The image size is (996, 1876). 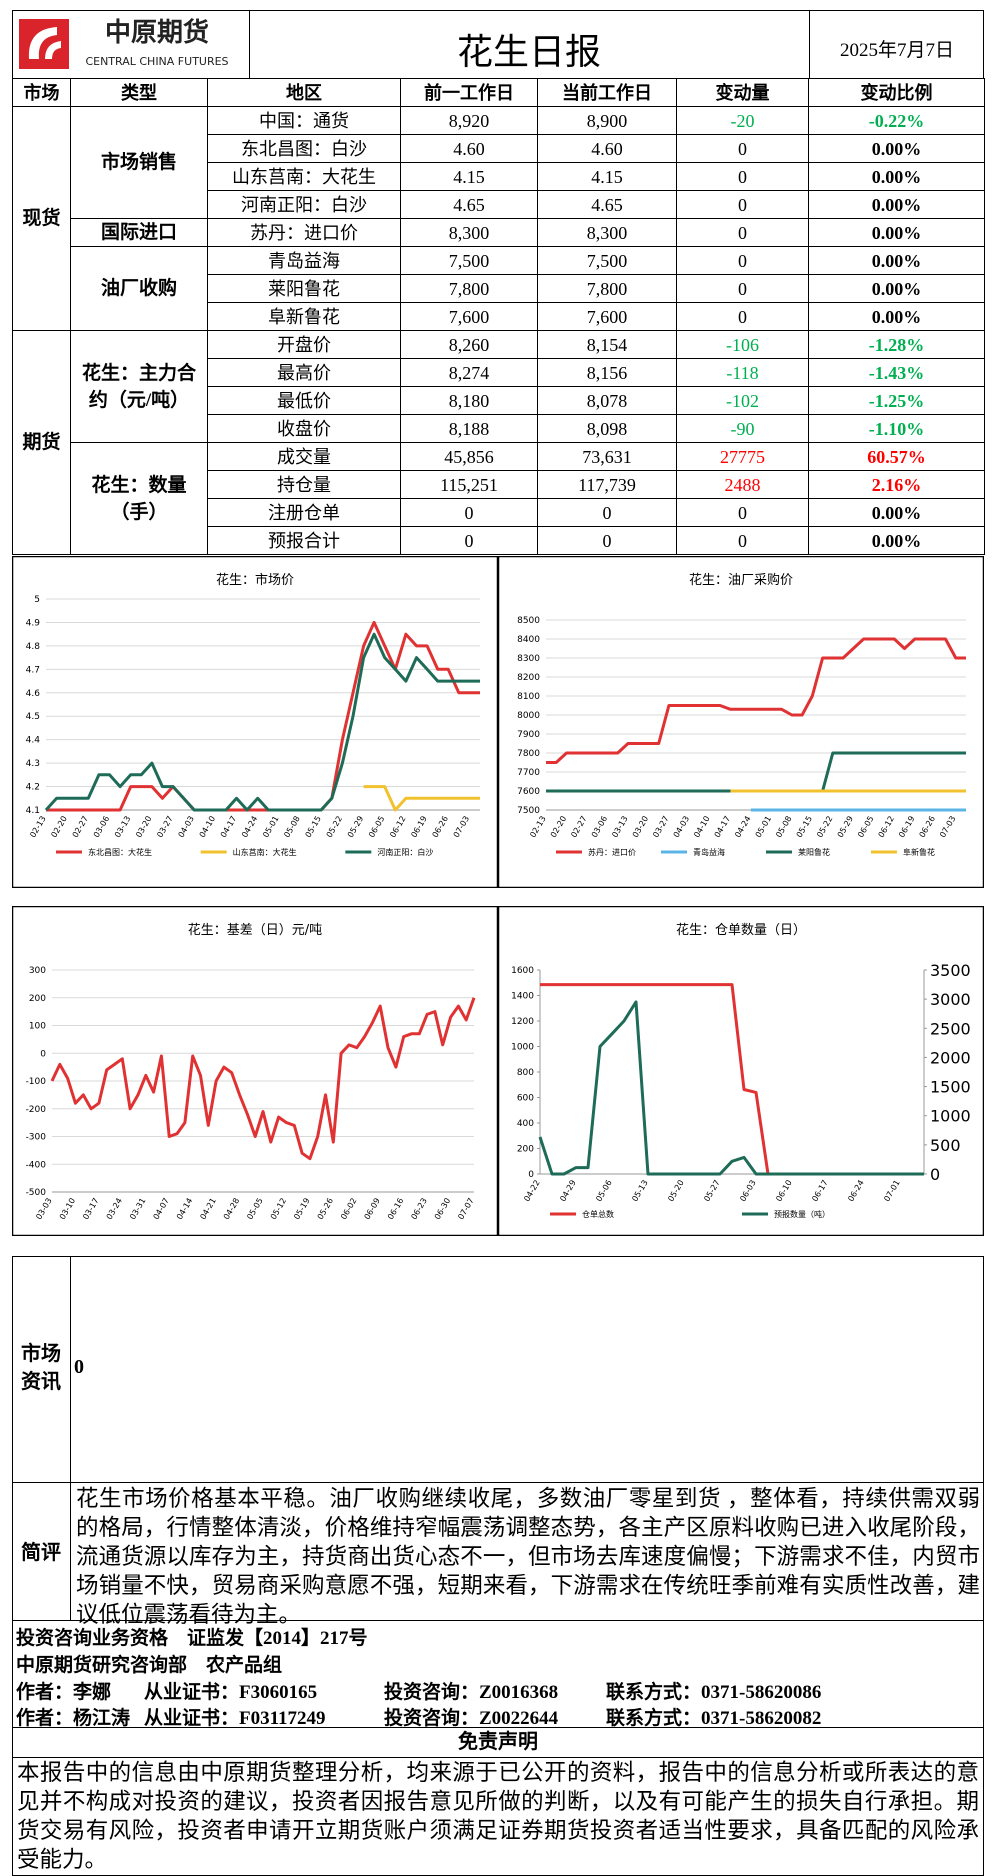 What do you see at coordinates (304, 540) in the screenshot?
I see `region-cell: 预报合计` at bounding box center [304, 540].